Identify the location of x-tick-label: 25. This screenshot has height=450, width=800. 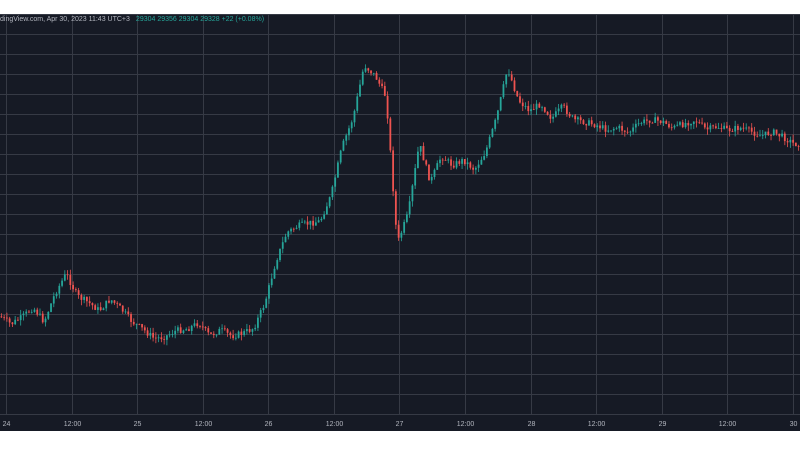
(138, 424).